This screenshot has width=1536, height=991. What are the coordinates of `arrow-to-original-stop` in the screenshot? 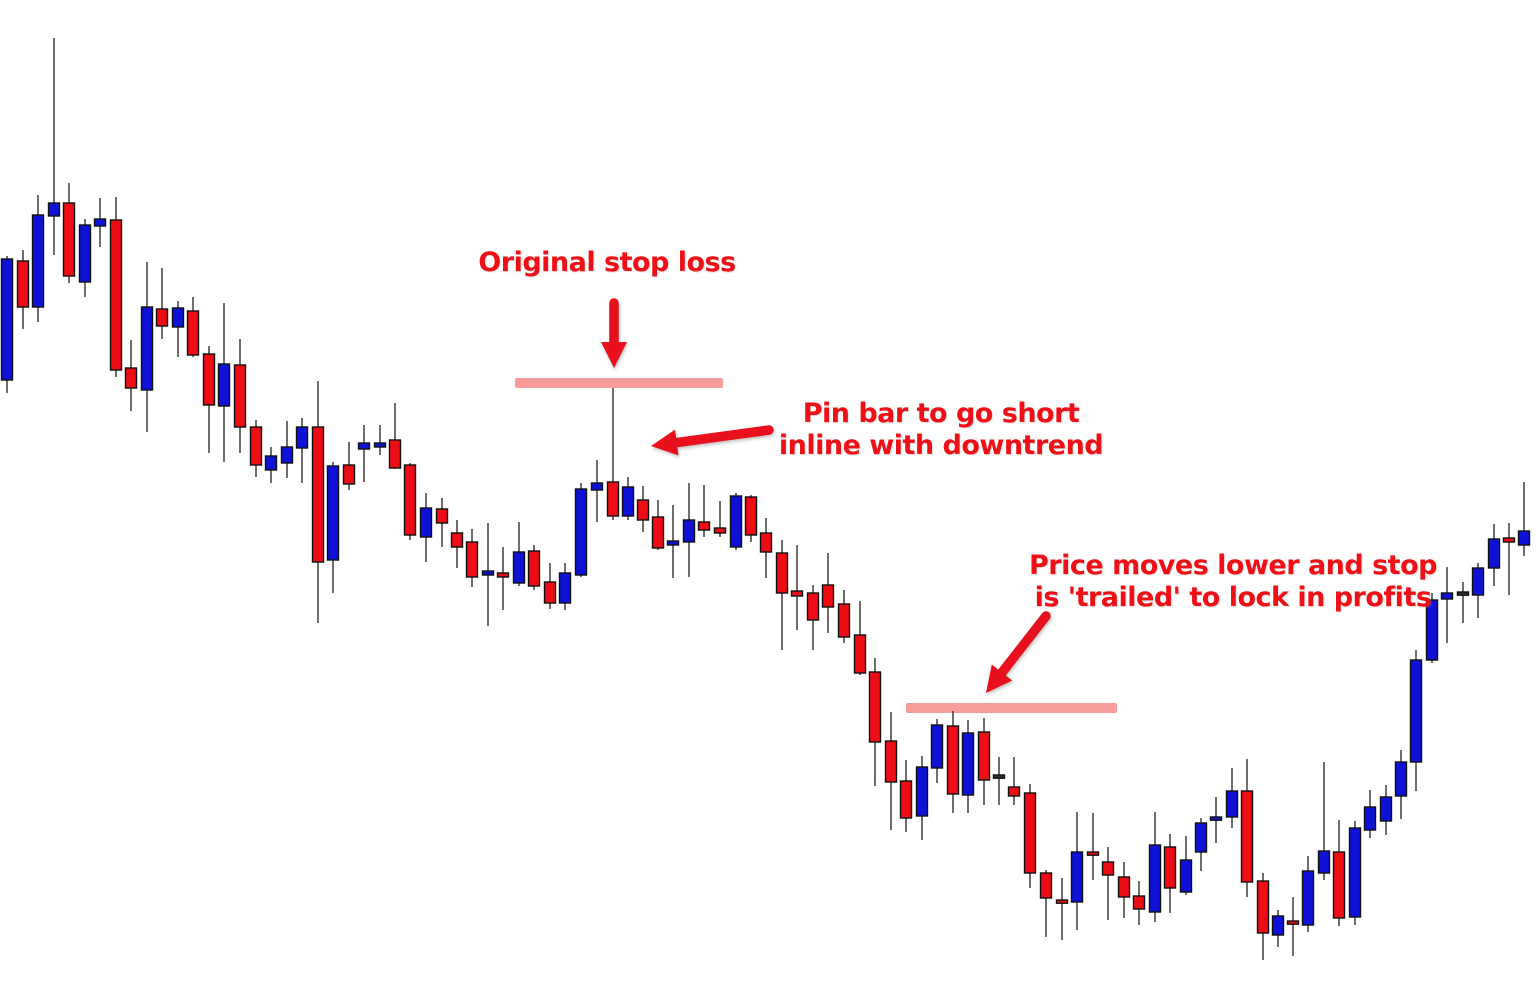 It's located at (614, 333).